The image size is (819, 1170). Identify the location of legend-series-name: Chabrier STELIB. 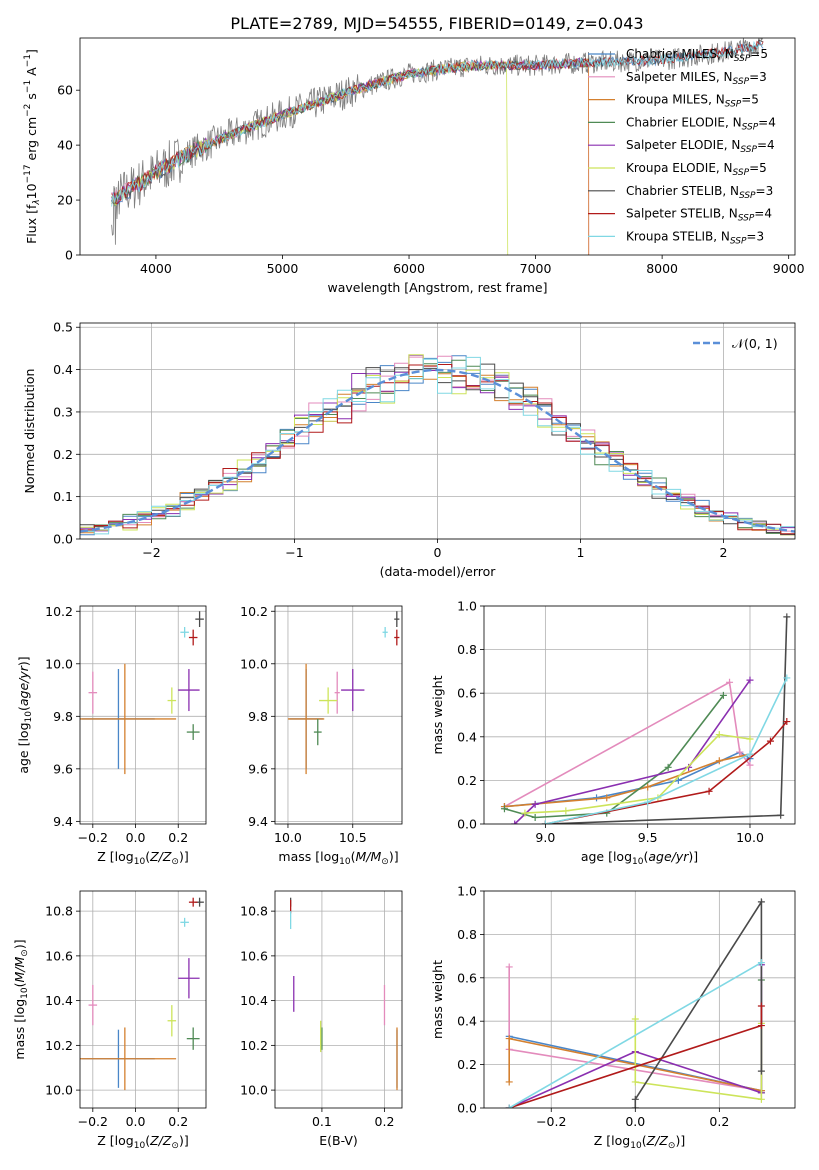
(674, 191).